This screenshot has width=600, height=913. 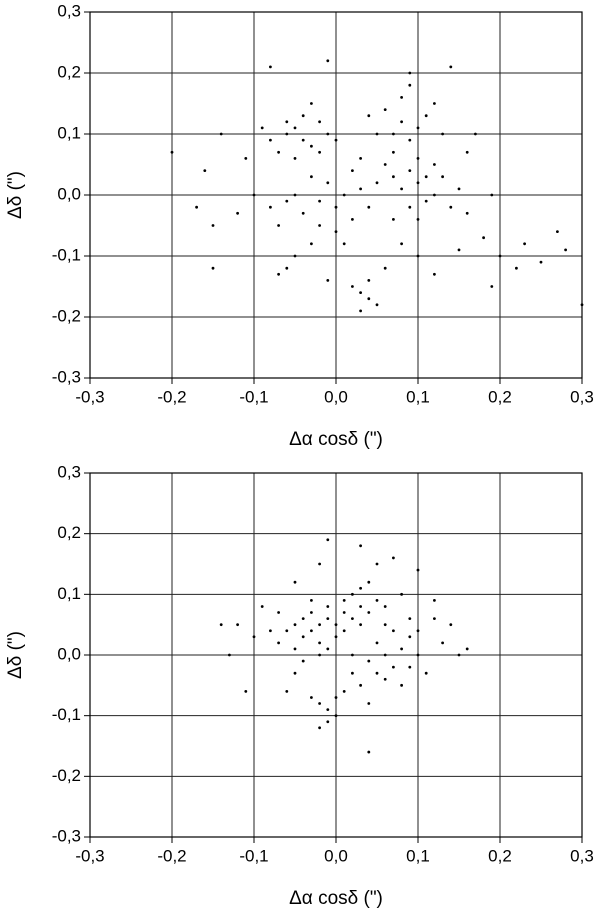 I want to click on y-tick-label: -0,3, so click(x=66, y=376).